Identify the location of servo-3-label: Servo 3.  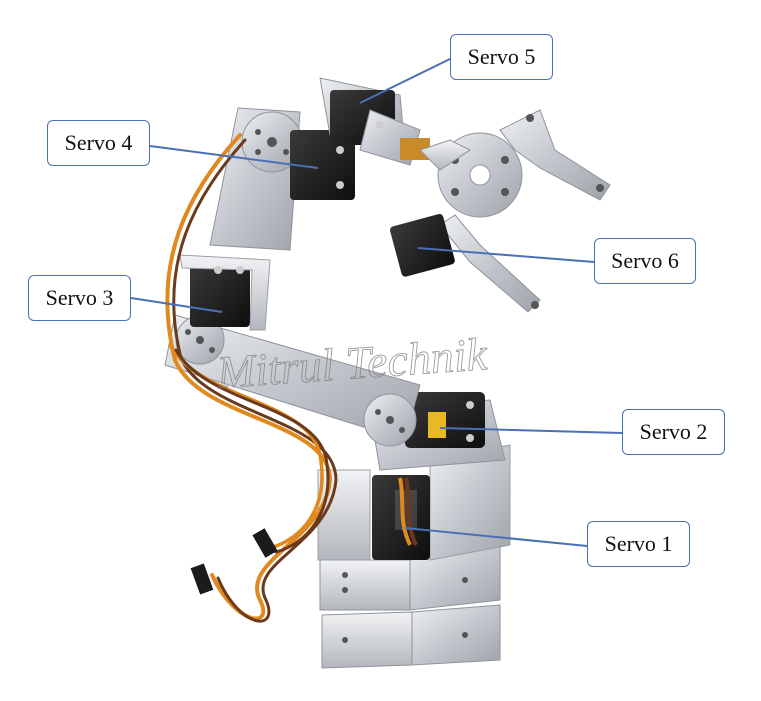
(79, 298).